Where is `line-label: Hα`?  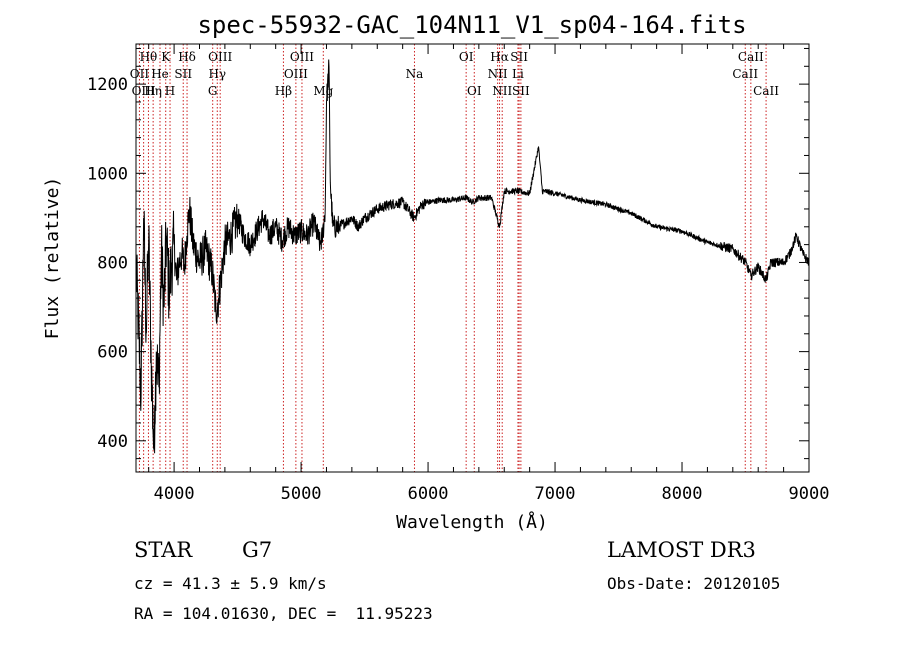 line-label: Hα is located at coordinates (499, 57).